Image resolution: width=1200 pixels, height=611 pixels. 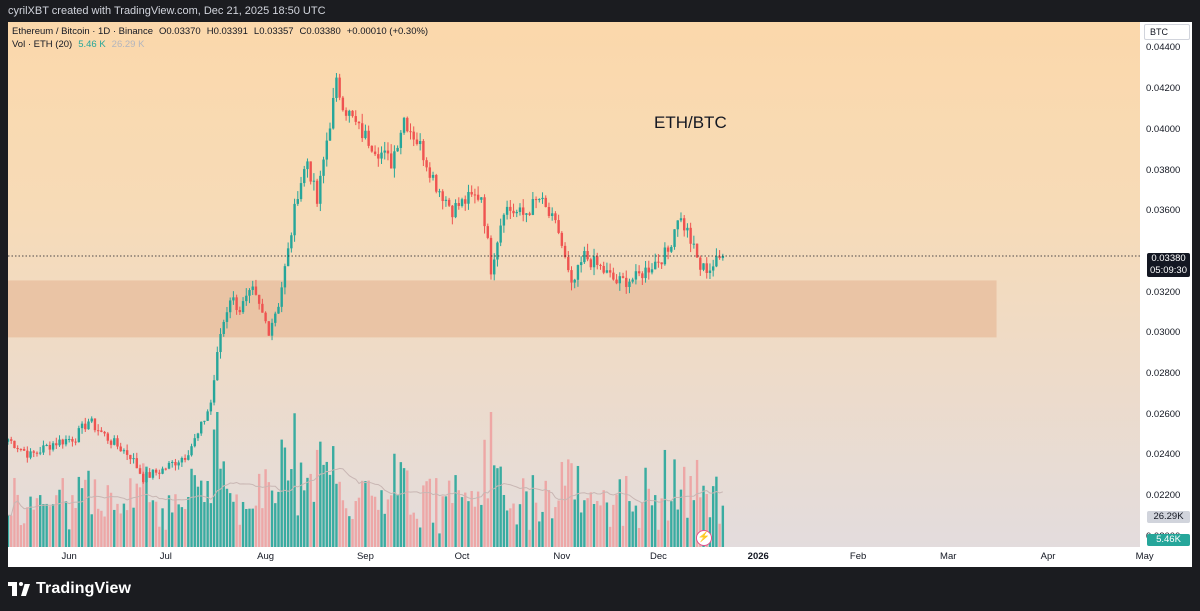 What do you see at coordinates (704, 538) in the screenshot?
I see `lightning-icon: ⚡` at bounding box center [704, 538].